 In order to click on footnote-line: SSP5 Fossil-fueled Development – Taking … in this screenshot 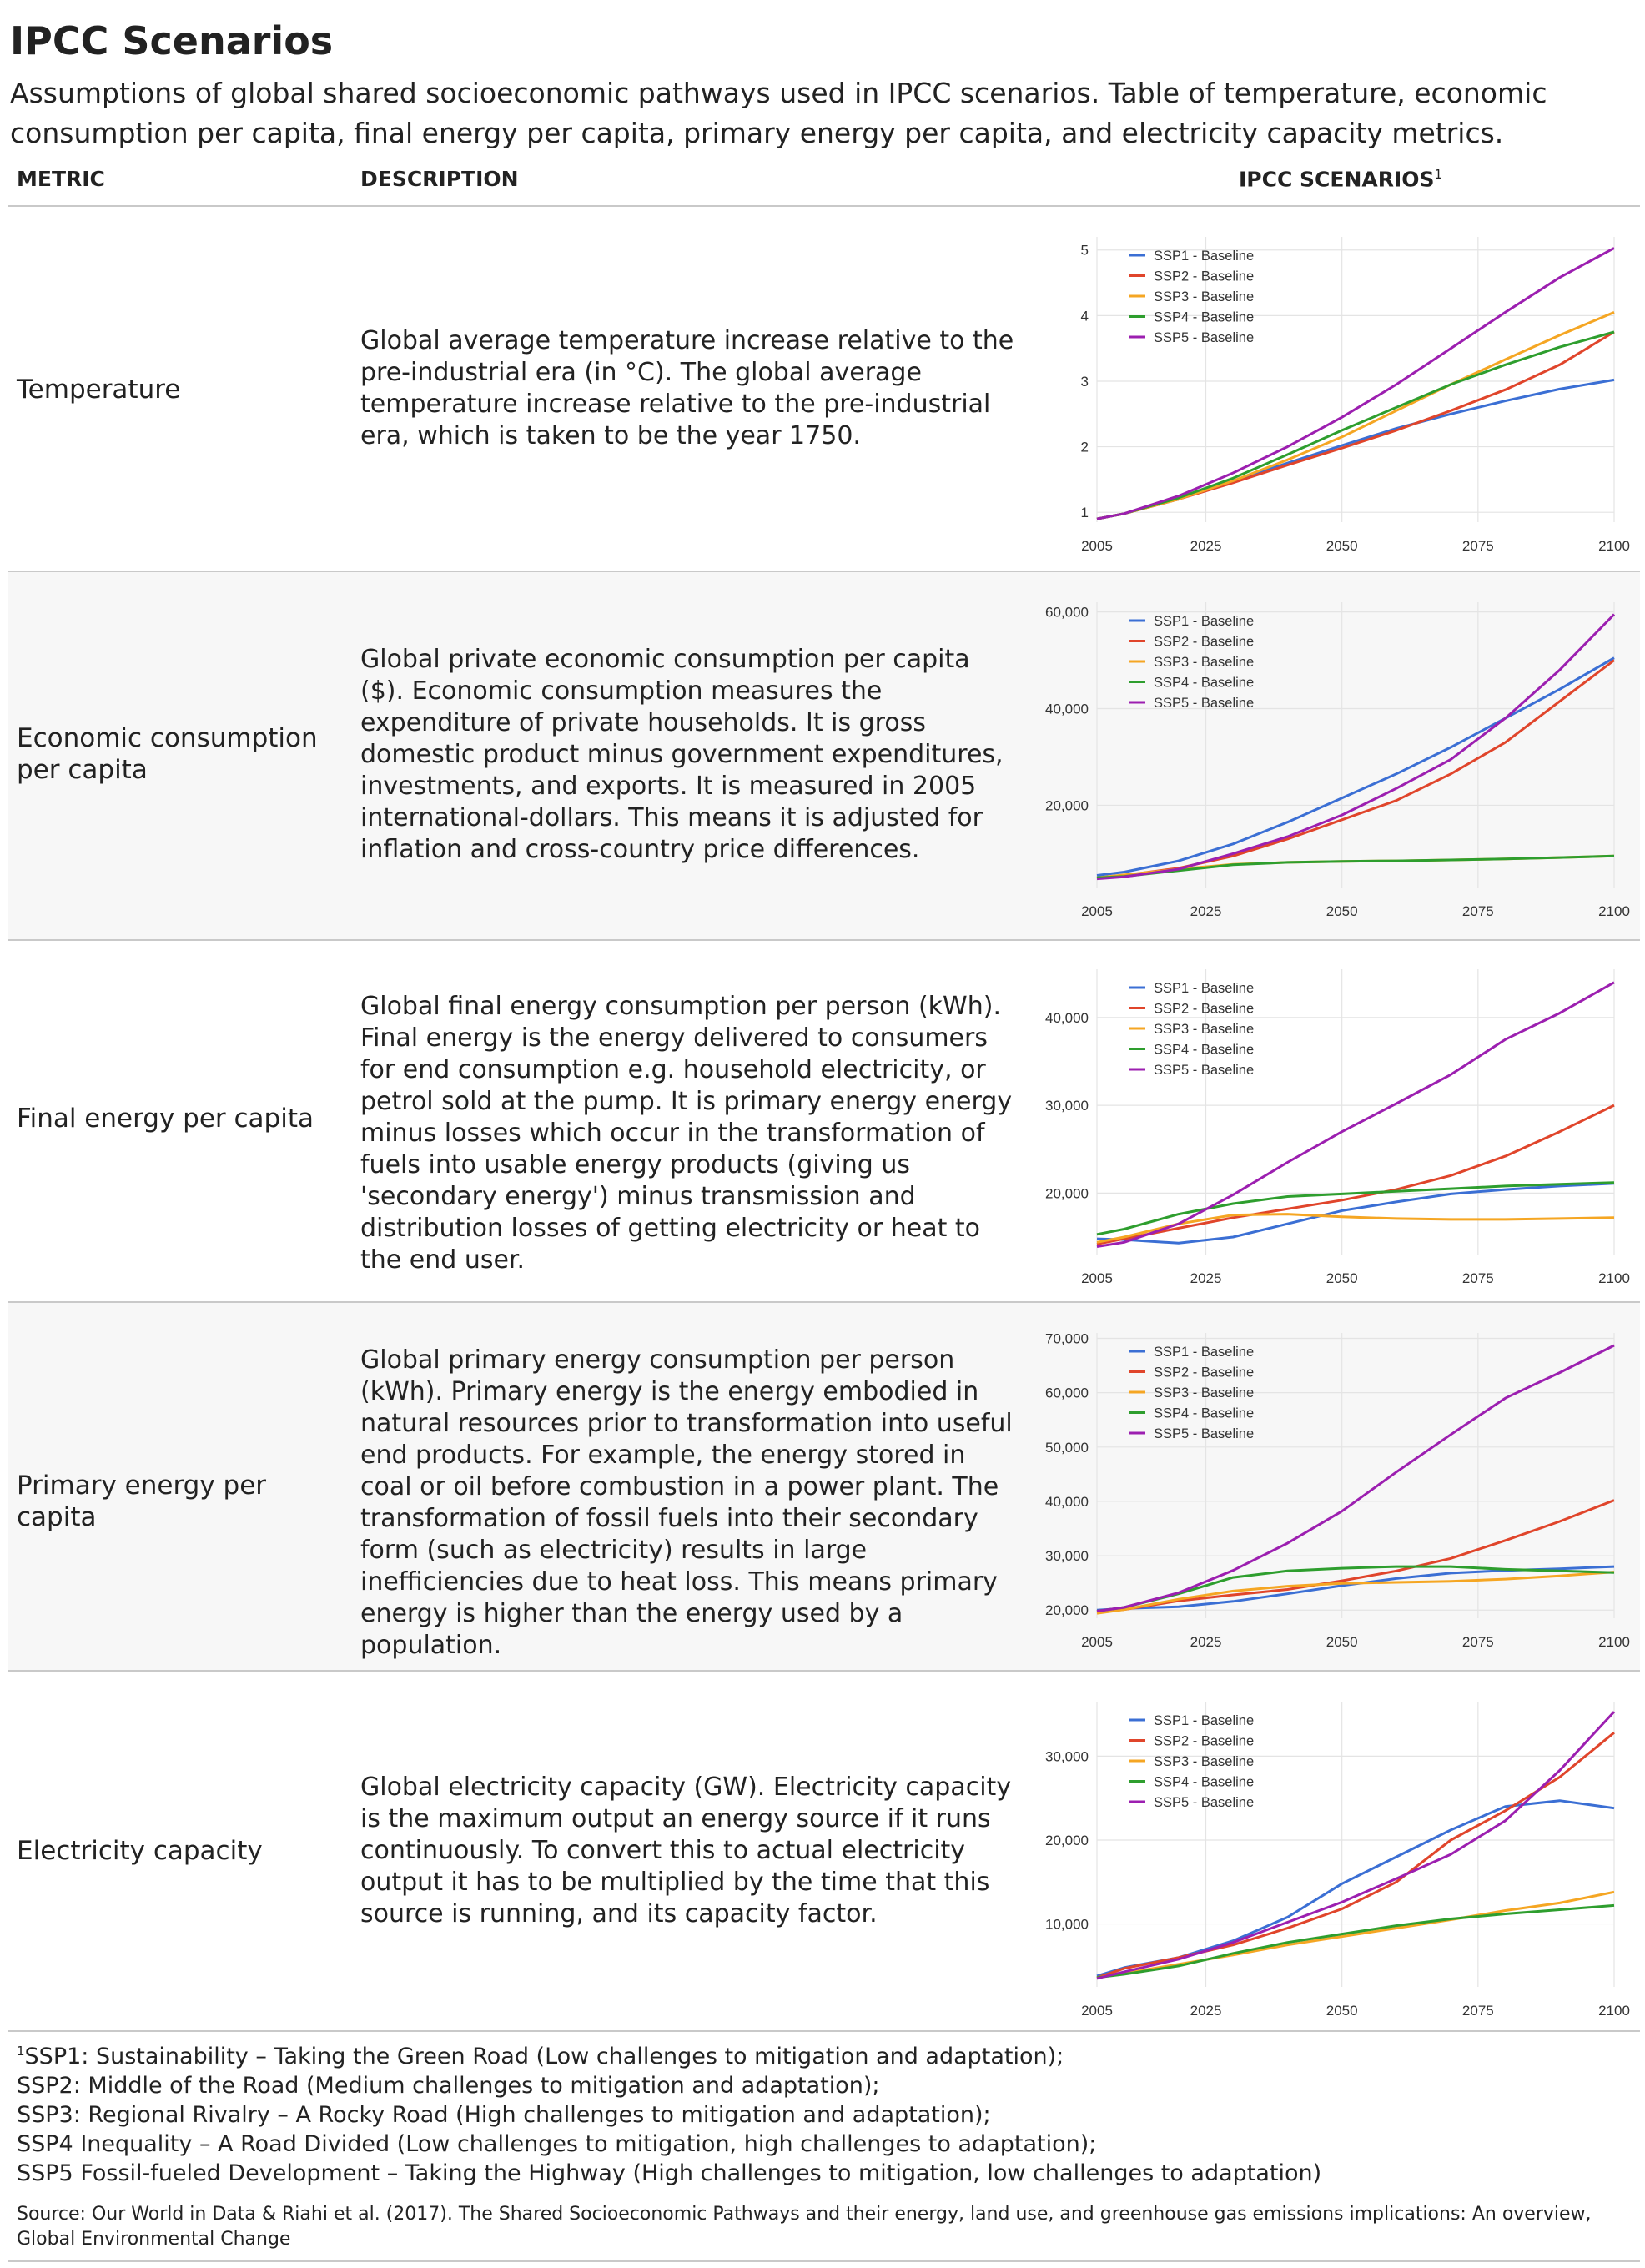, I will do `click(669, 2173)`.